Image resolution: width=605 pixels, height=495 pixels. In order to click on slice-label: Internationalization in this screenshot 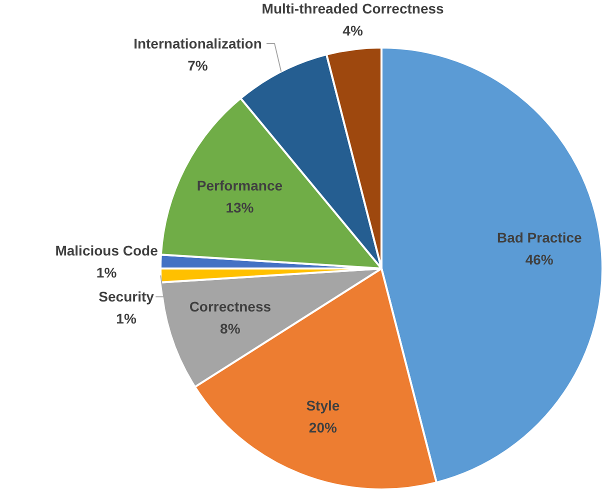, I will do `click(198, 43)`.